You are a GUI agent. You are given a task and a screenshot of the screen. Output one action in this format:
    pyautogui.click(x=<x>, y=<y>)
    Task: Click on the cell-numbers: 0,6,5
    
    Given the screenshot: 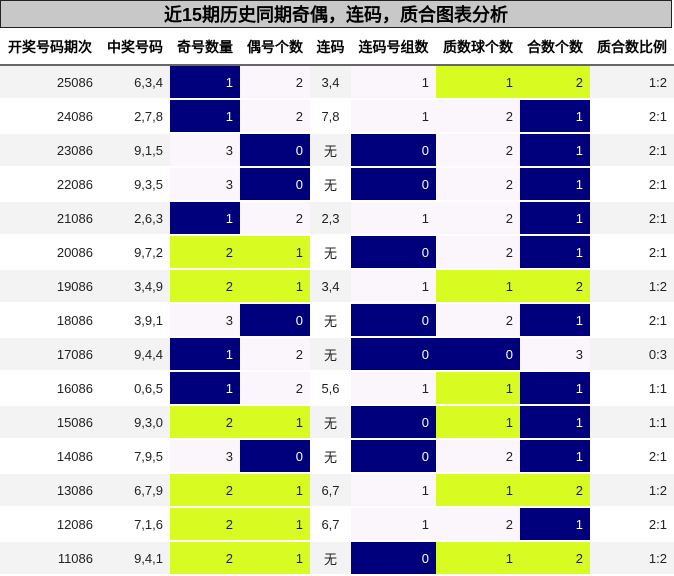 What is the action you would take?
    pyautogui.click(x=135, y=388)
    